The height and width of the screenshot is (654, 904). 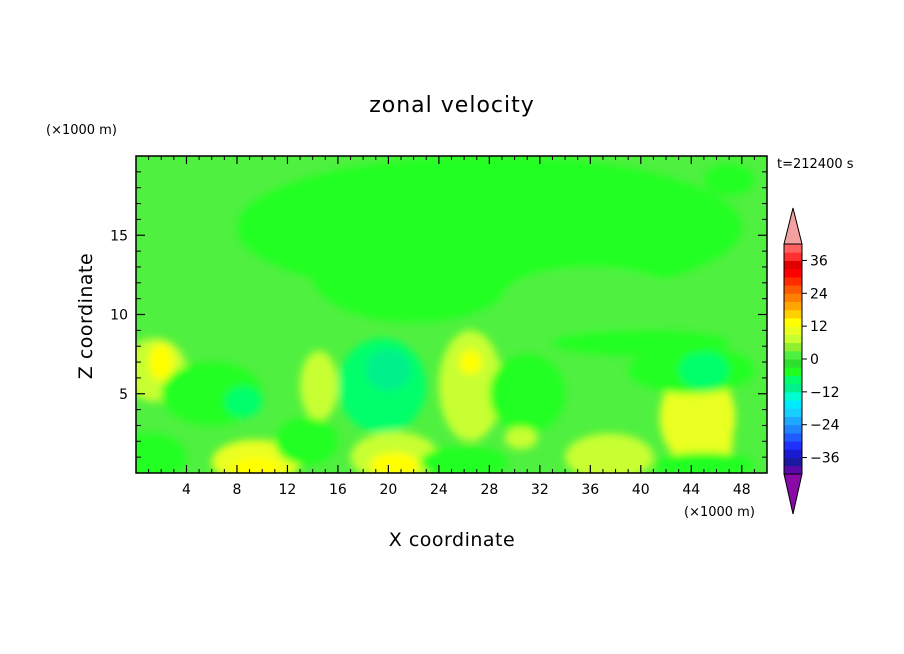 What do you see at coordinates (793, 494) in the screenshot?
I see `colorbar-under-arrow` at bounding box center [793, 494].